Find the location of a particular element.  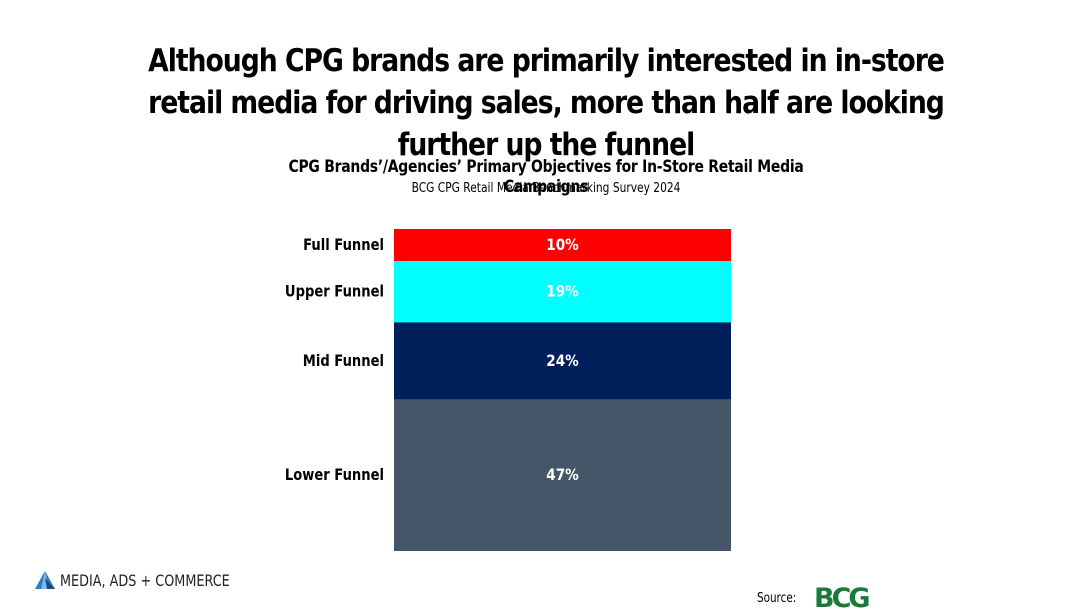

data-label: 19% is located at coordinates (562, 292).